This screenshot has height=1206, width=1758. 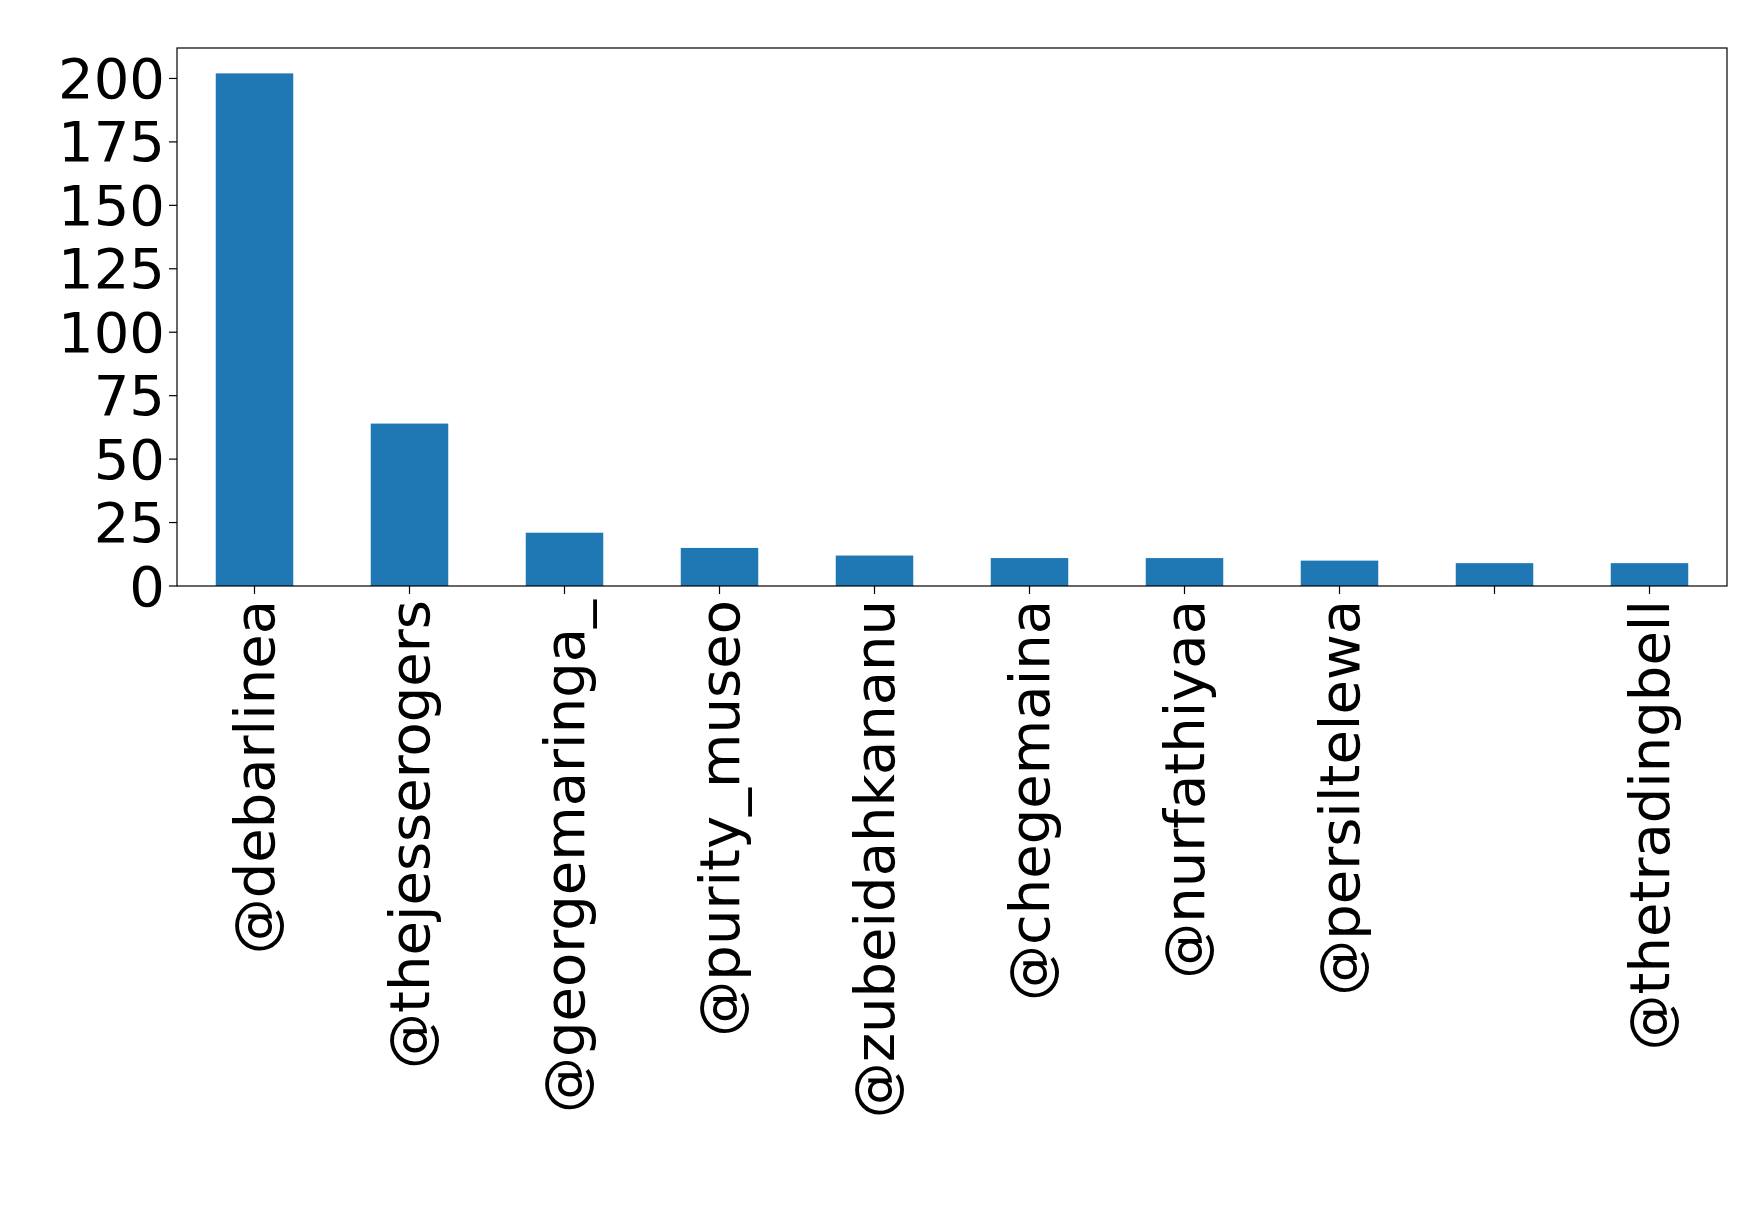 What do you see at coordinates (111, 332) in the screenshot?
I see `y-tick-label: 100` at bounding box center [111, 332].